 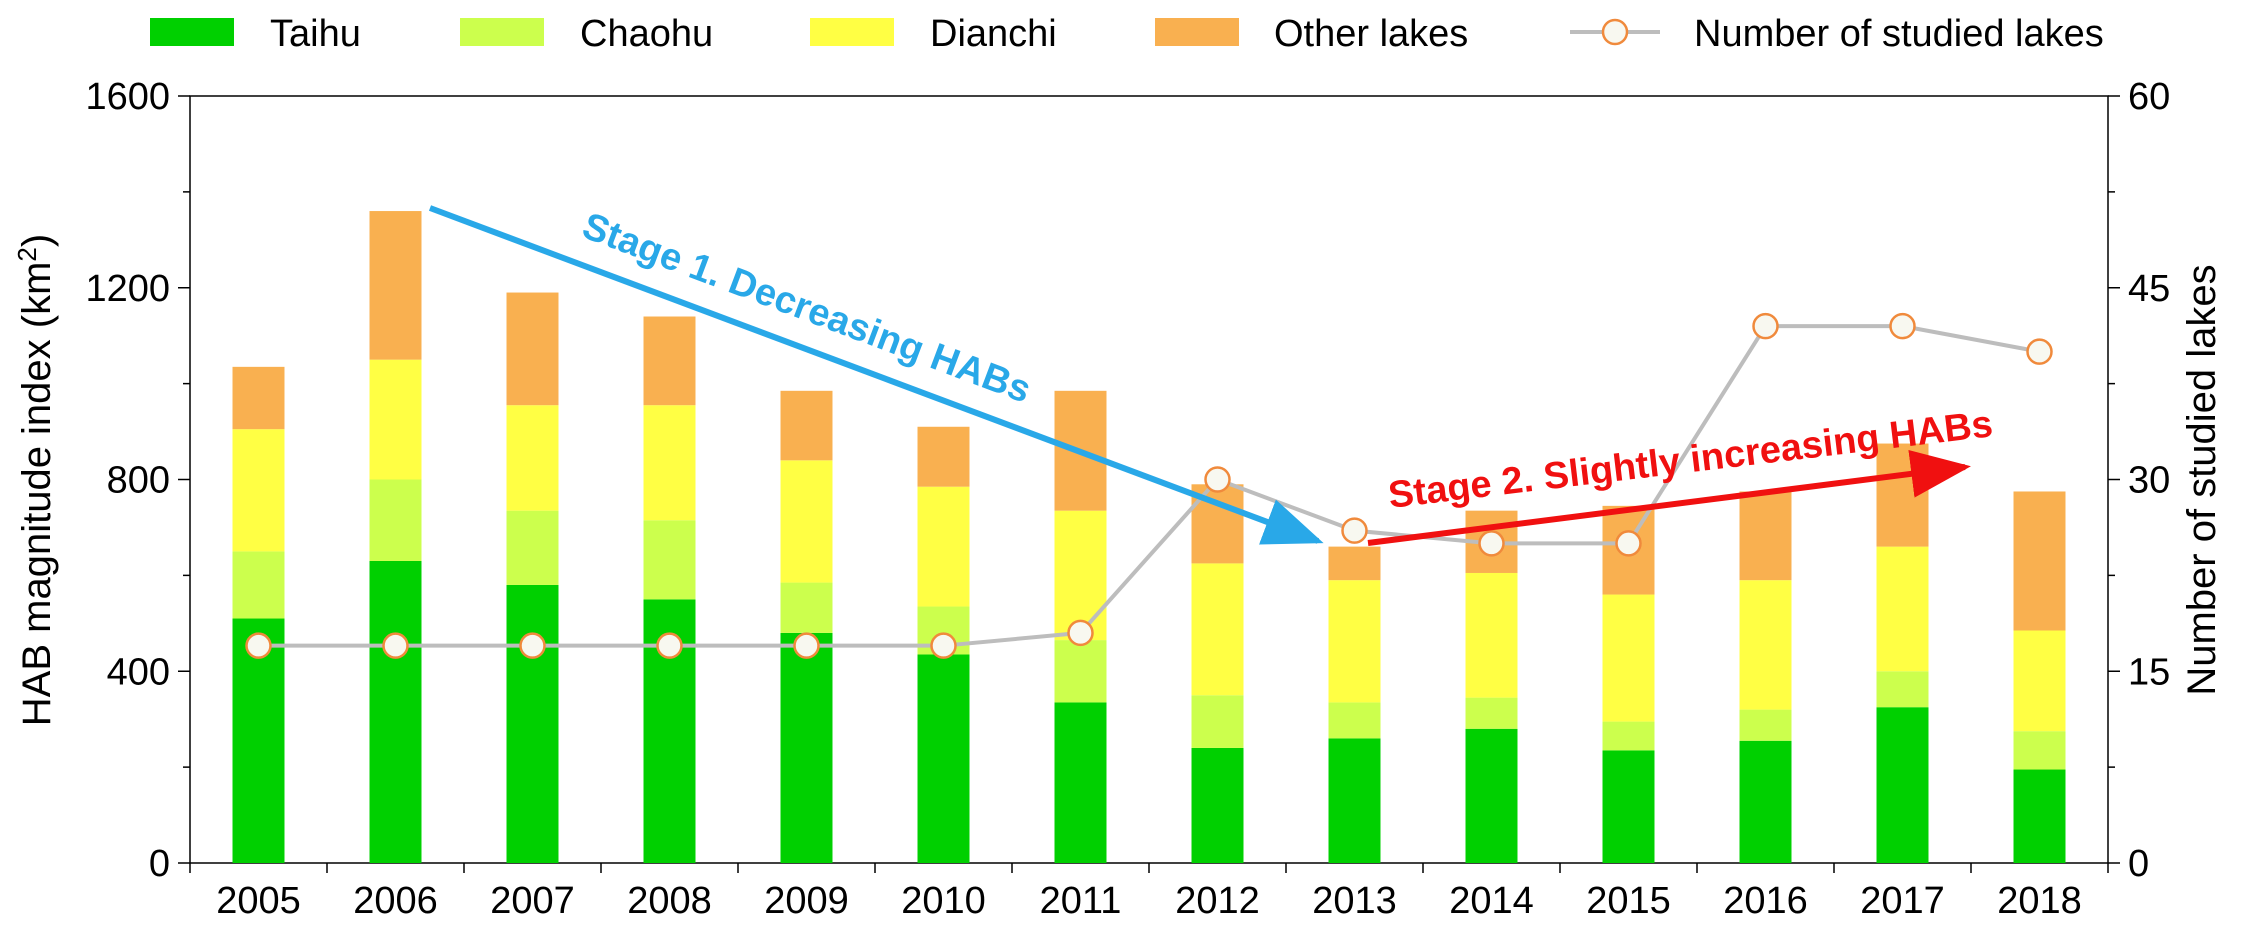 What do you see at coordinates (943, 758) in the screenshot?
I see `bar-taihu-2010` at bounding box center [943, 758].